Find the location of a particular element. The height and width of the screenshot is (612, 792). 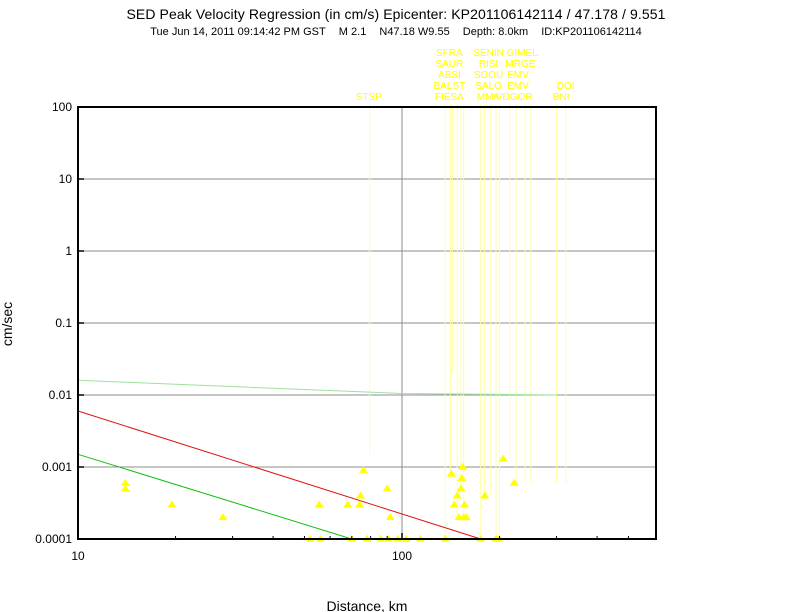

y-axis-label: cm/sec is located at coordinates (7, 324).